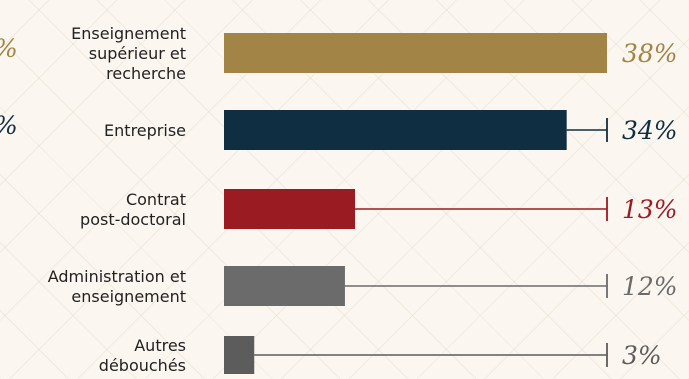 This screenshot has width=689, height=379. I want to click on bar-row: Contrat post-doctoral 13%, so click(379, 209).